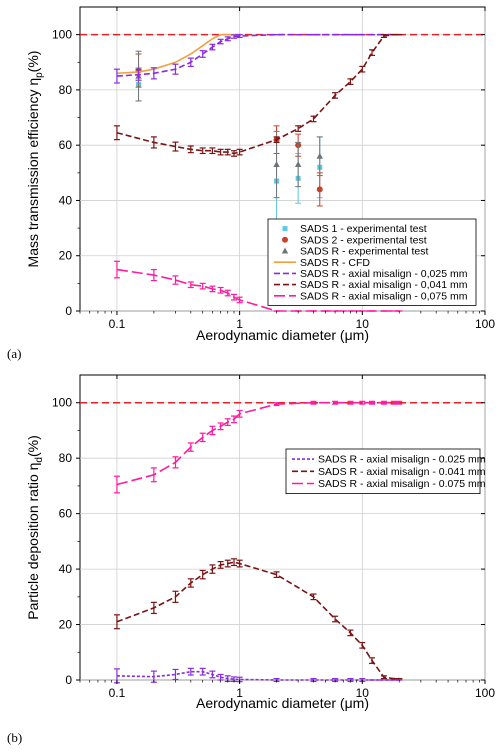  I want to click on x-tick-label: 10, so click(363, 693).